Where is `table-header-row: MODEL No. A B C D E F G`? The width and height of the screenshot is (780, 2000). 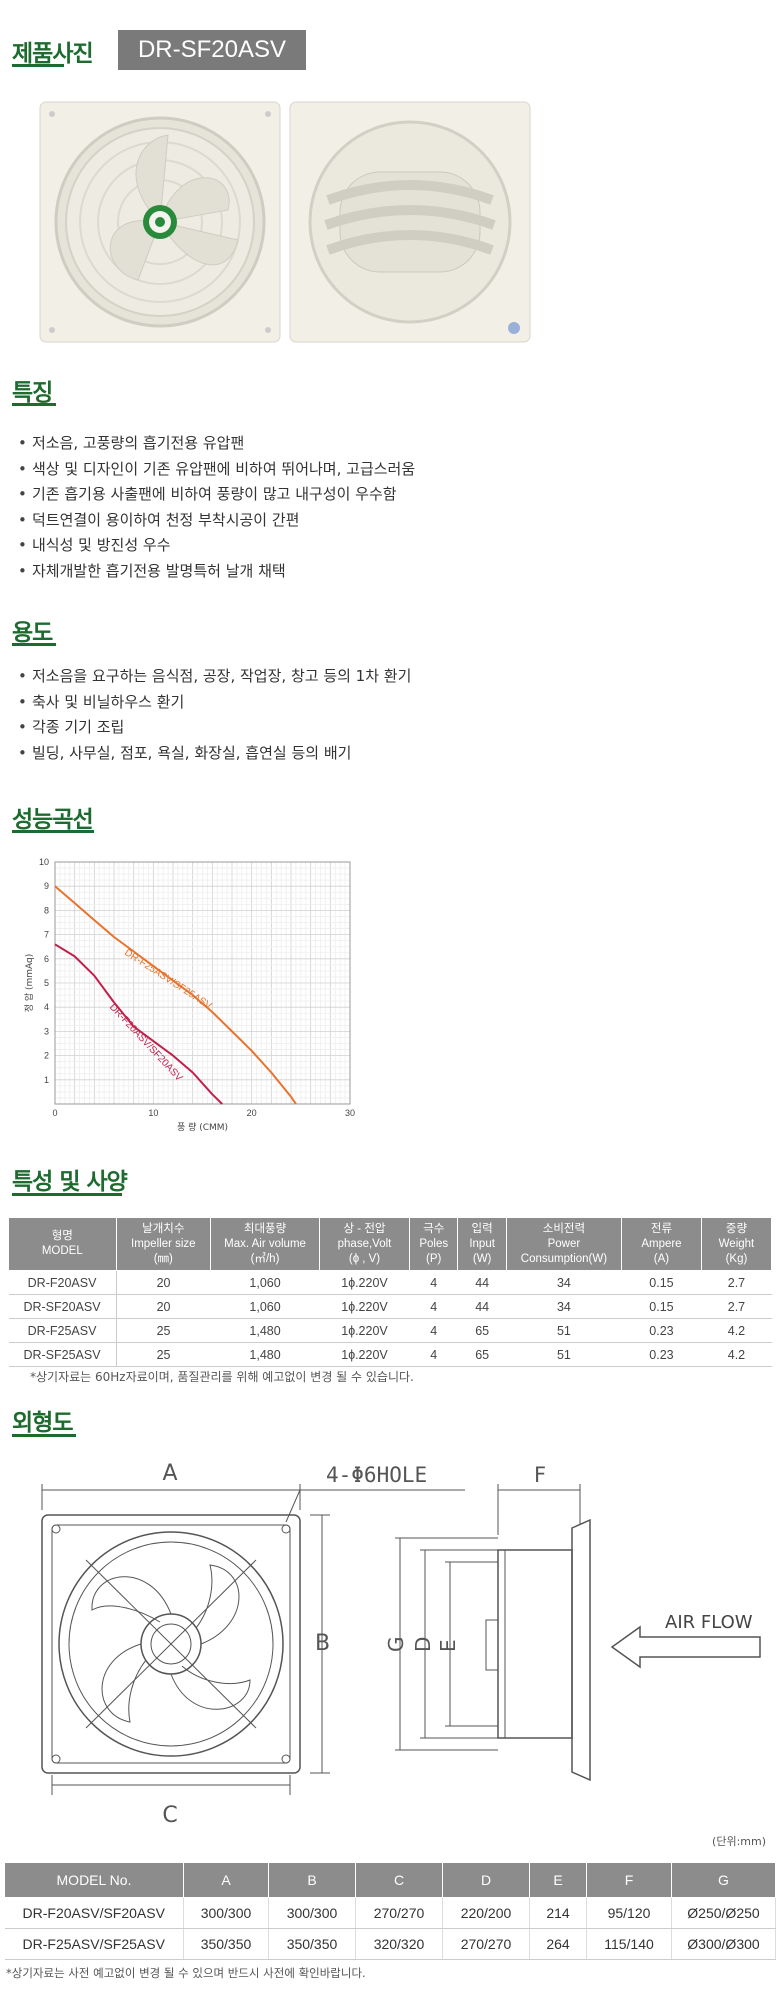
table-header-row: MODEL No. A B C D E F G is located at coordinates (390, 1880).